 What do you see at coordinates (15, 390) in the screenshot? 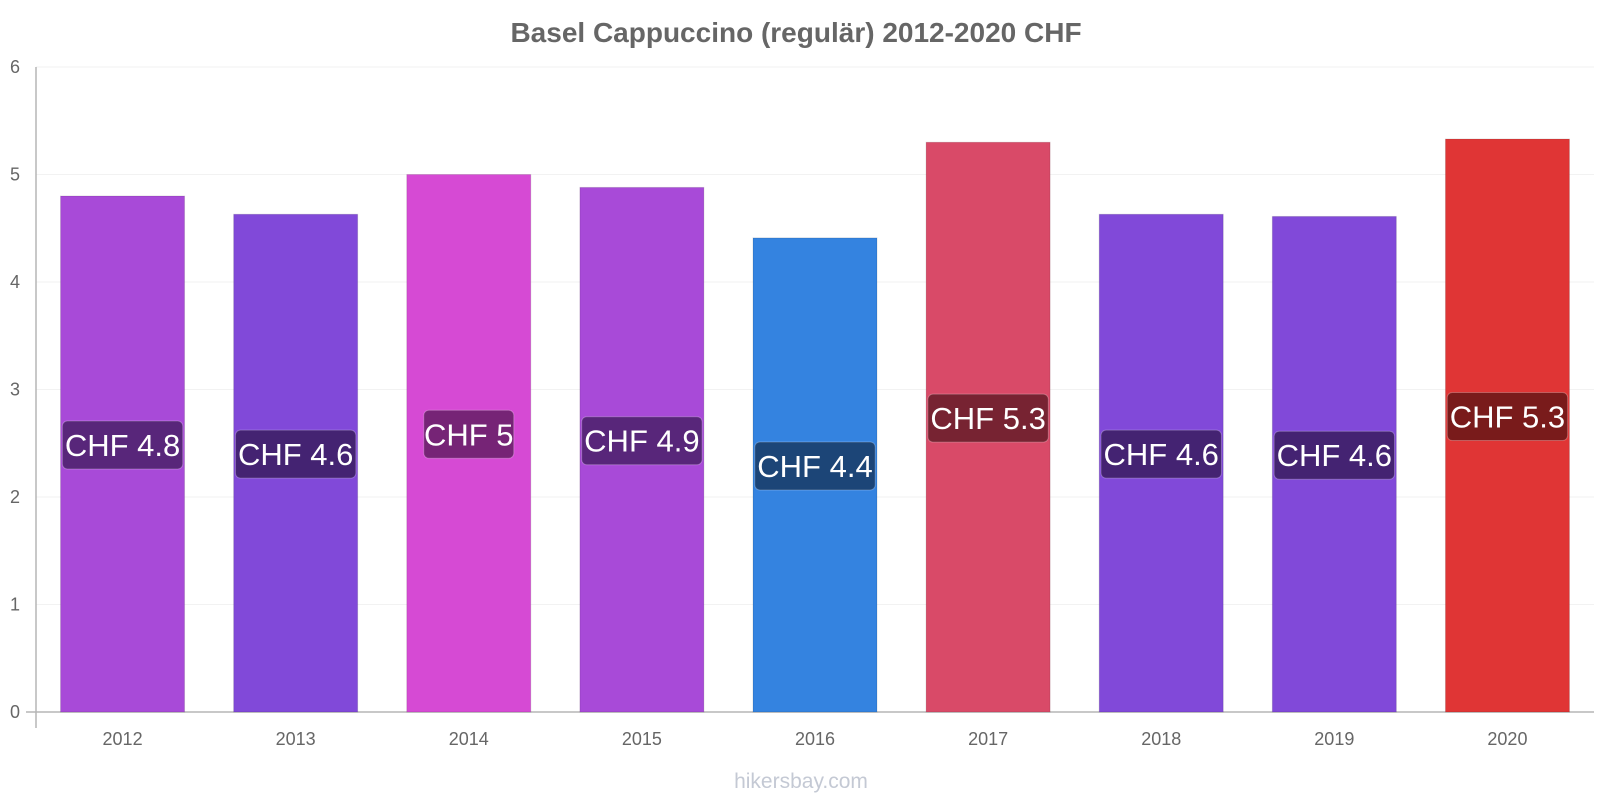
I see `y-tick-label: 3` at bounding box center [15, 390].